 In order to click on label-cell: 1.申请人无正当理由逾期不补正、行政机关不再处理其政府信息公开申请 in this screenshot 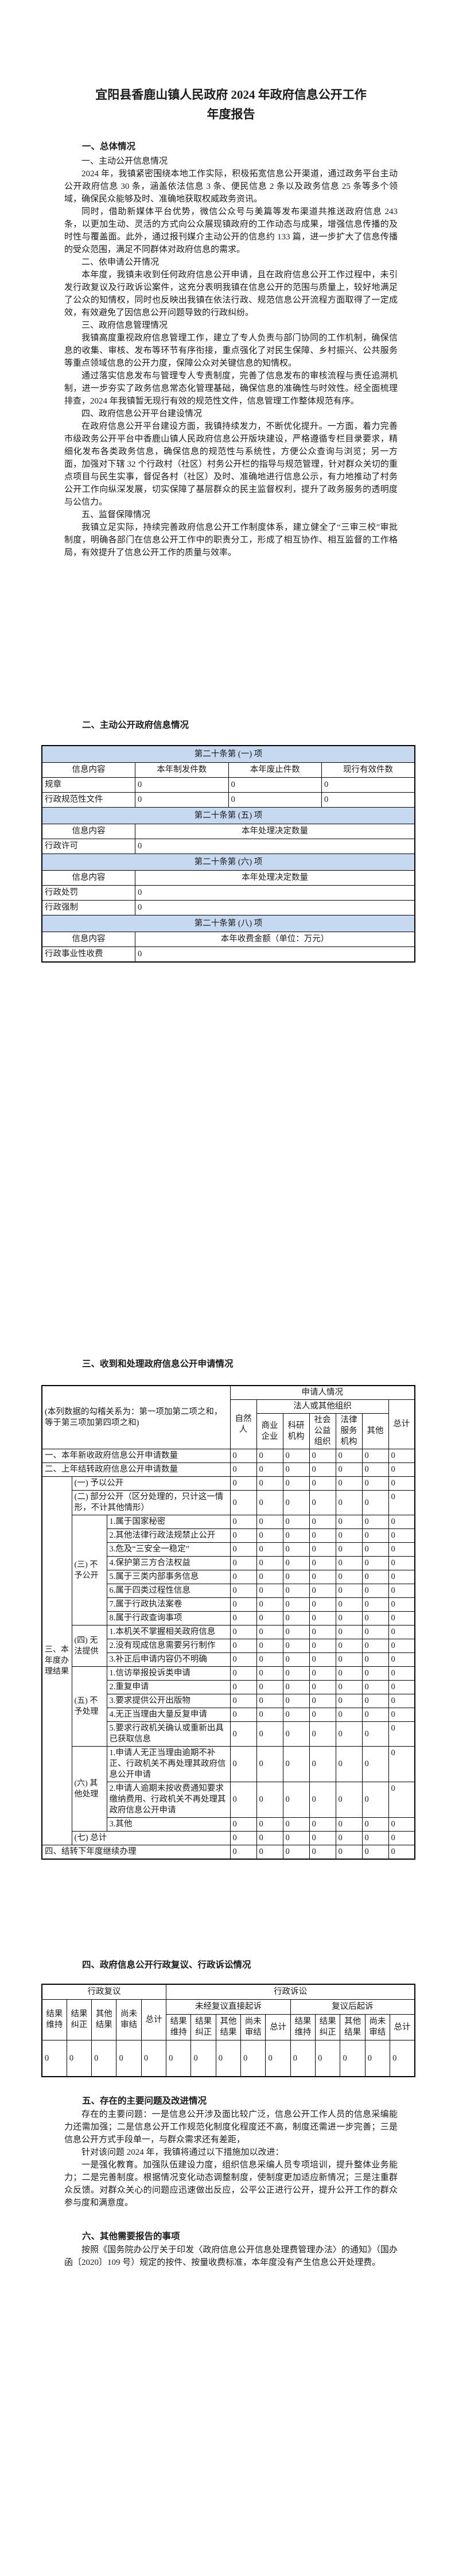, I will do `click(168, 1764)`.